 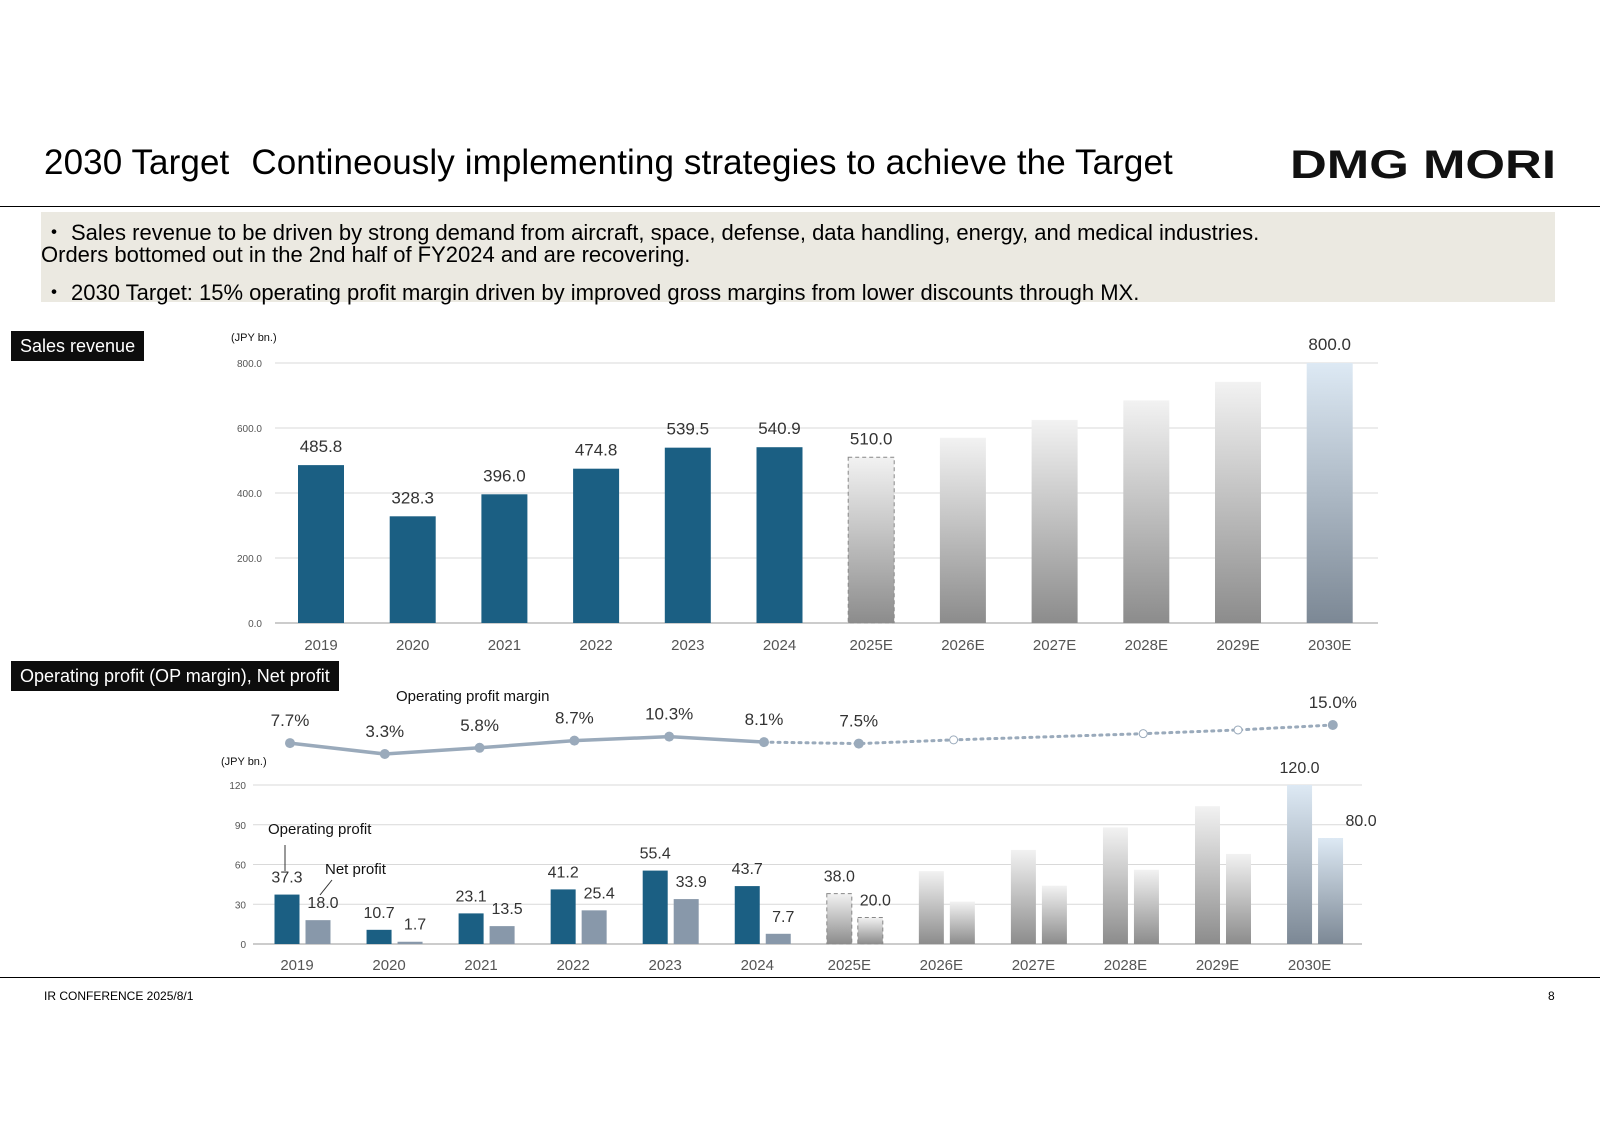 I want to click on logo-wordmark: DMG MORI, so click(x=1423, y=164).